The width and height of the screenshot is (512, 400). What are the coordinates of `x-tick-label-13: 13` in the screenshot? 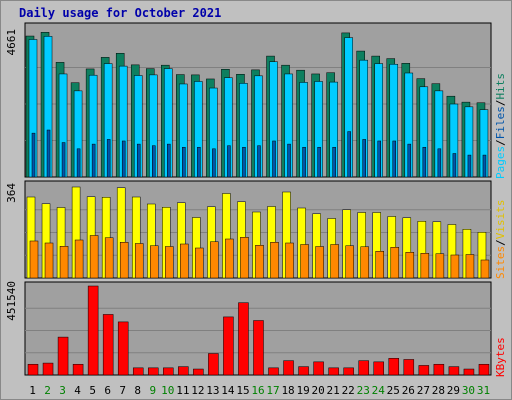 It's located at (212, 390).